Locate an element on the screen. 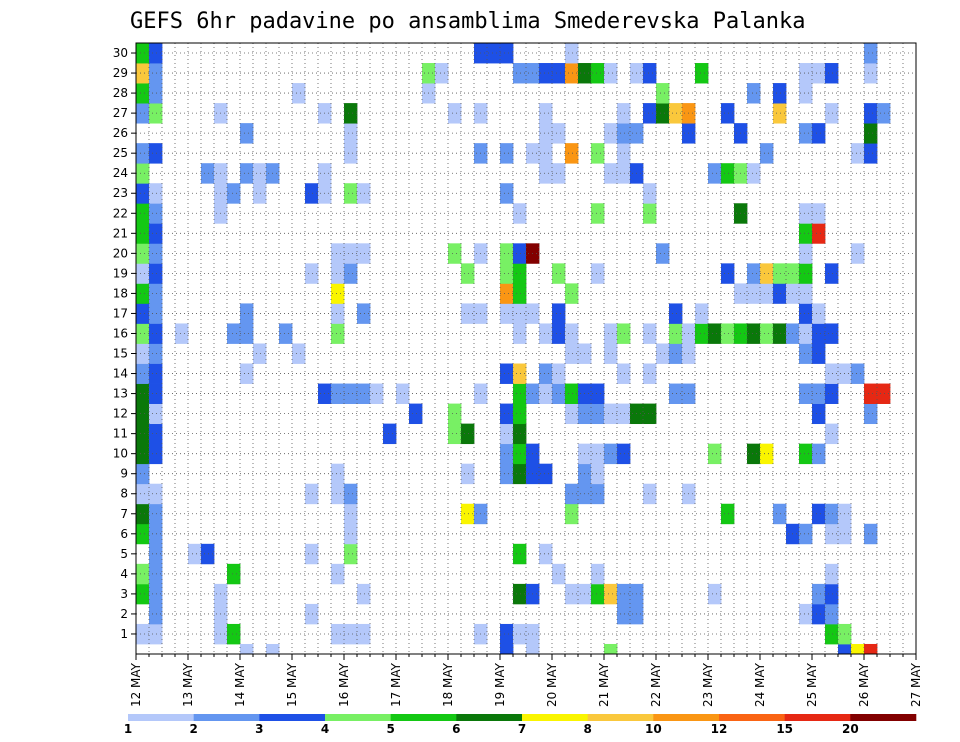 This screenshot has height=742, width=960. y-tick-label: 21 is located at coordinates (120, 233).